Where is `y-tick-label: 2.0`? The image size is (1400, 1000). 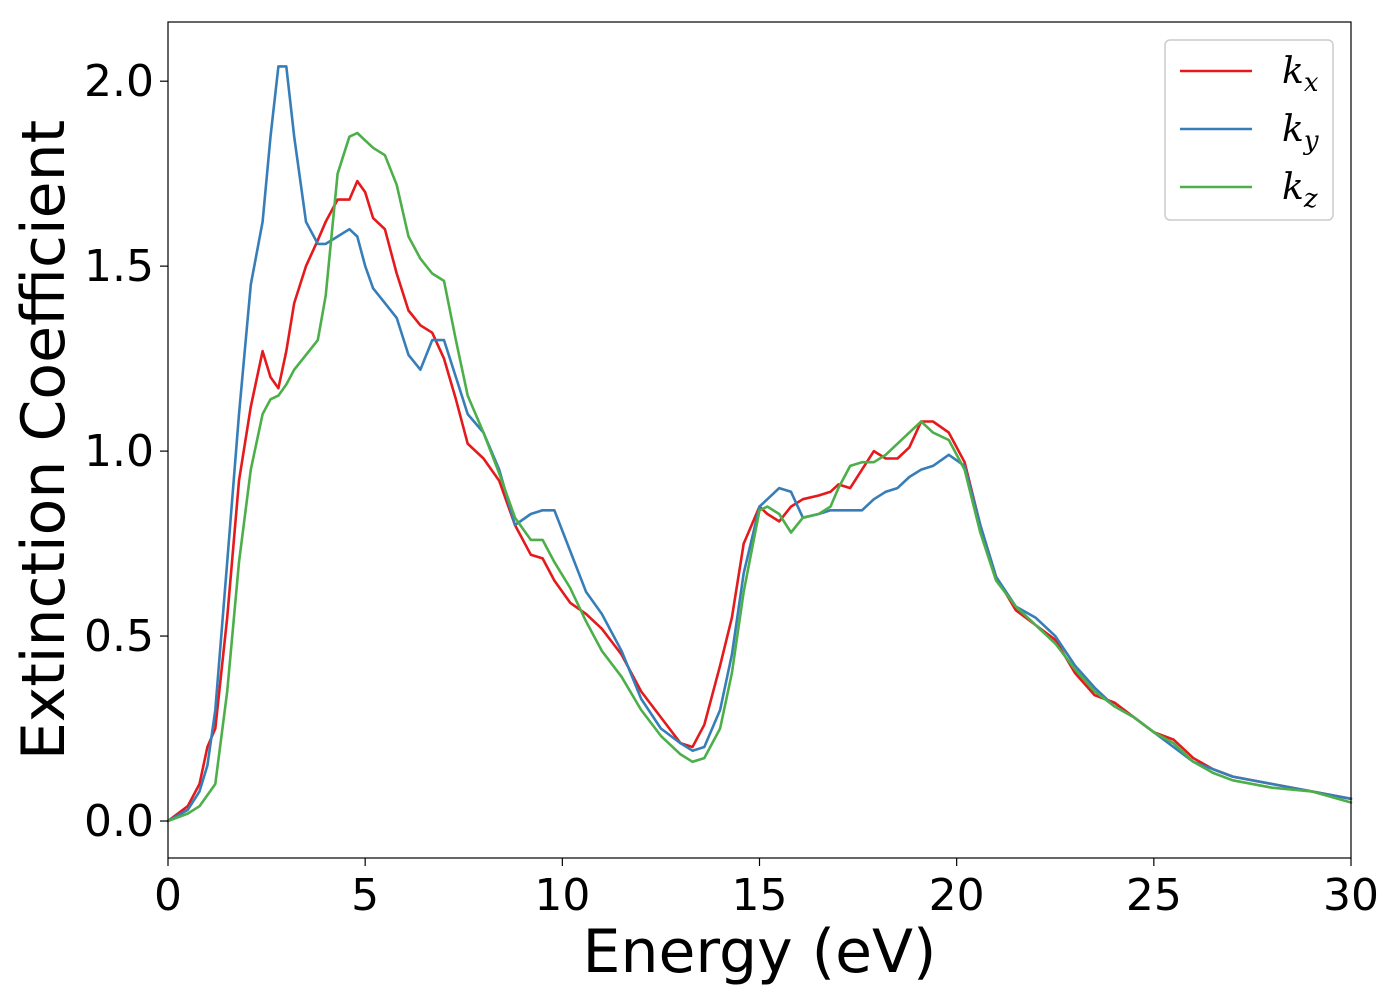 y-tick-label: 2.0 is located at coordinates (119, 81).